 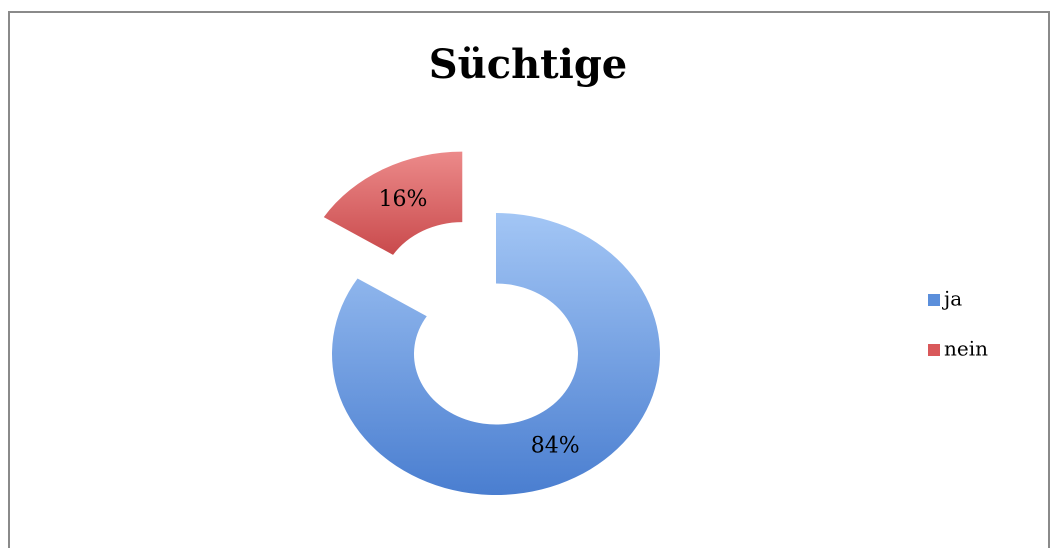 I want to click on data-label: 84%, so click(x=555, y=446).